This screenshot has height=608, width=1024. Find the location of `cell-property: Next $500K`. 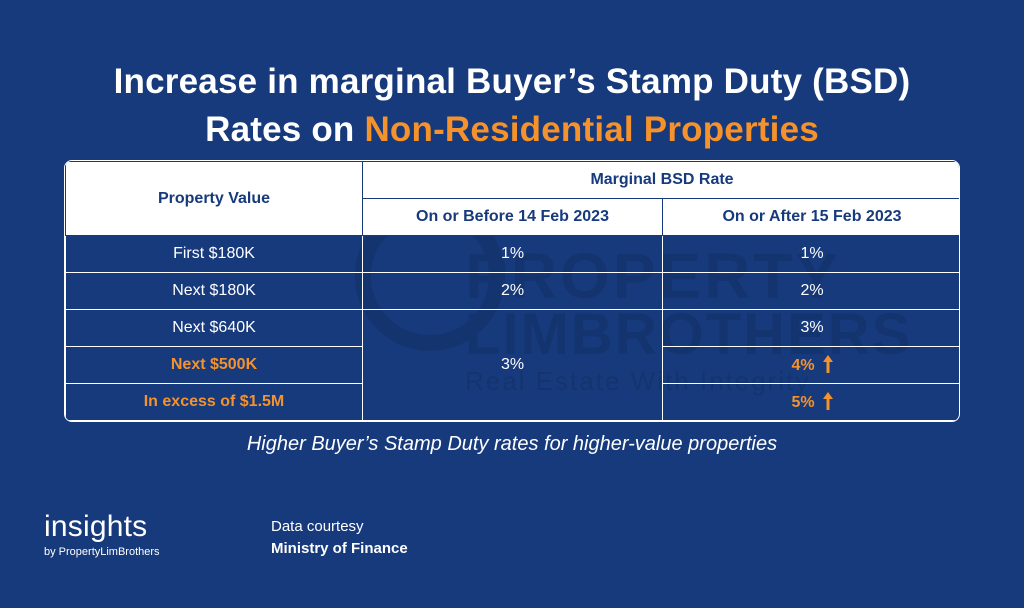

cell-property: Next $500K is located at coordinates (214, 365).